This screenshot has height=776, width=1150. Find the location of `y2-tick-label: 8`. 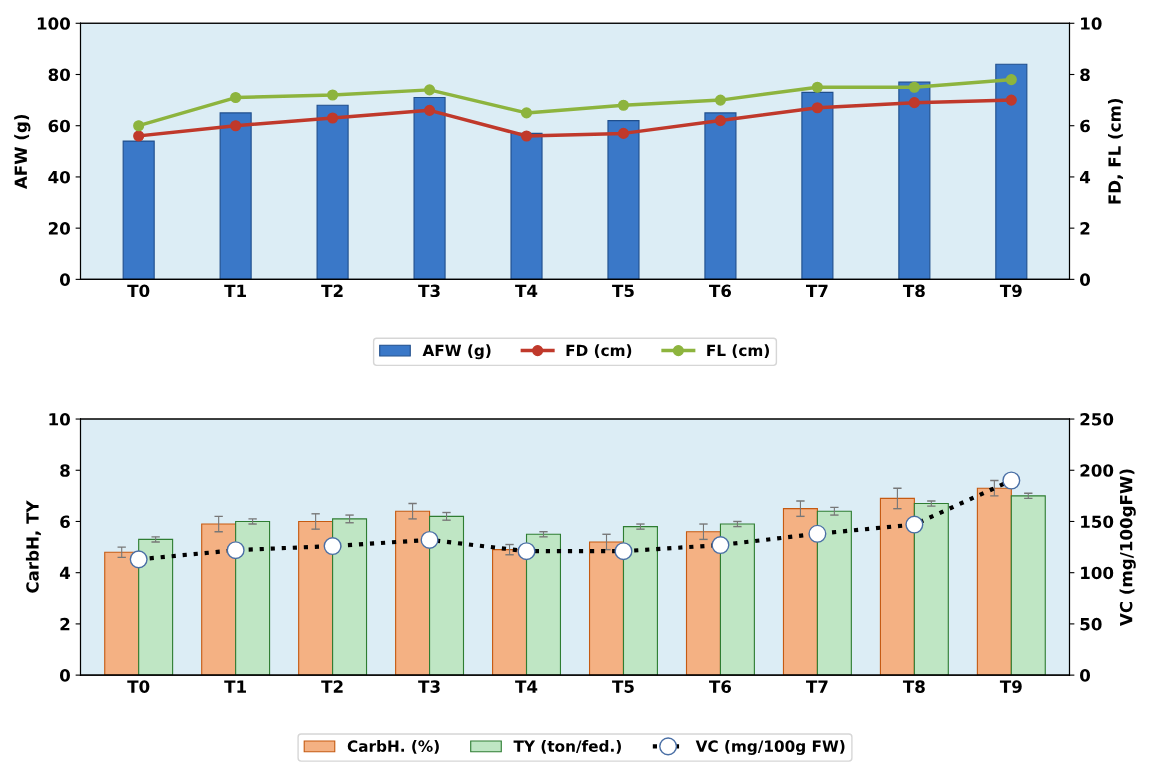

y2-tick-label: 8 is located at coordinates (1085, 75).